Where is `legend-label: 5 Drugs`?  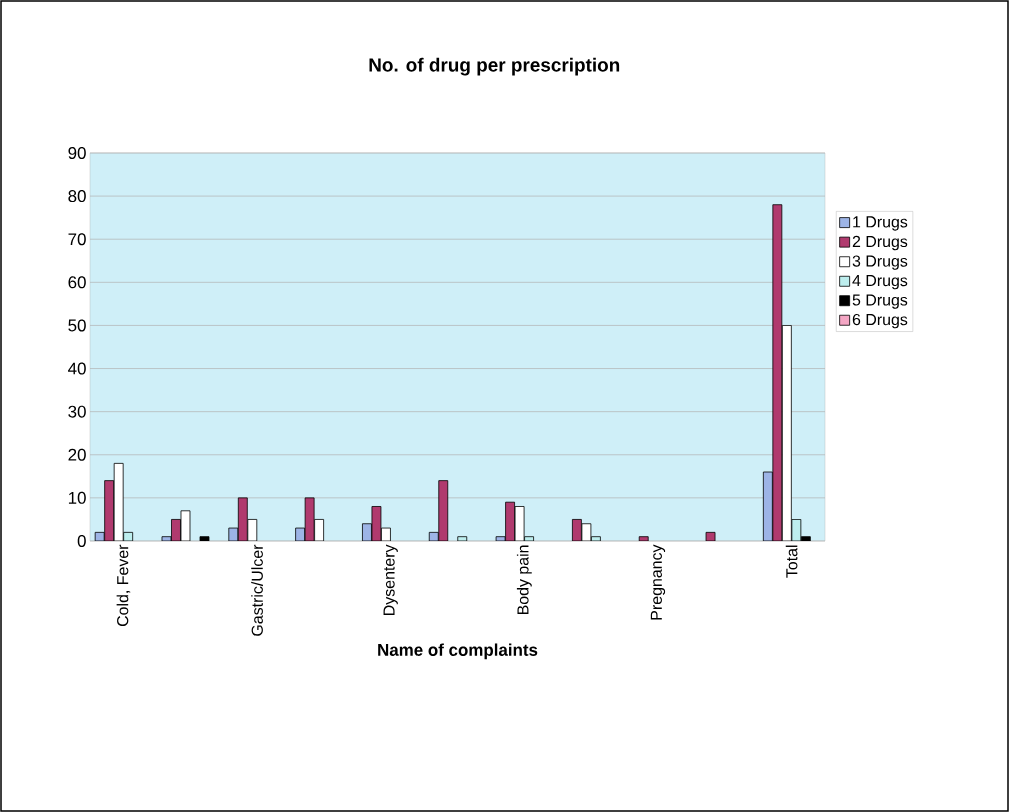 legend-label: 5 Drugs is located at coordinates (880, 301).